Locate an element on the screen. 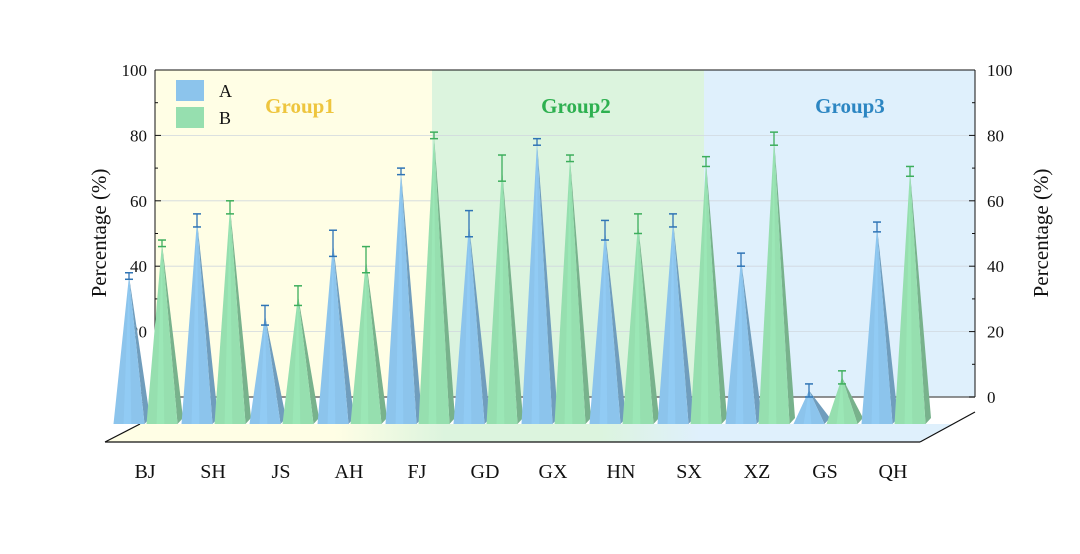 Image resolution: width=1080 pixels, height=554 pixels. legend: AB is located at coordinates (204, 104).